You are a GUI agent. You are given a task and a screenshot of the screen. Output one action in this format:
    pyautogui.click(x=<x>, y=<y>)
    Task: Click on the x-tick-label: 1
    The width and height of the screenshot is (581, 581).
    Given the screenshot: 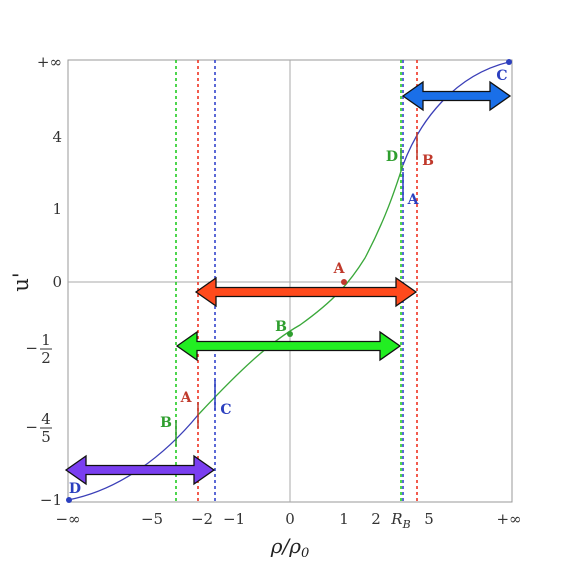 What is the action you would take?
    pyautogui.click(x=344, y=519)
    